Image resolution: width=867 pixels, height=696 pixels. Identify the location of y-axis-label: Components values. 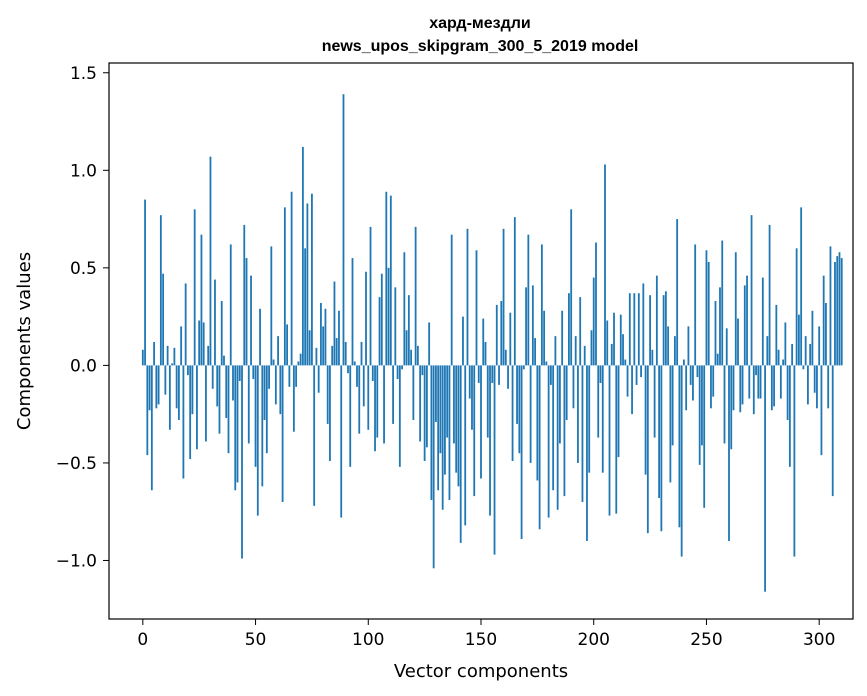
(24, 341).